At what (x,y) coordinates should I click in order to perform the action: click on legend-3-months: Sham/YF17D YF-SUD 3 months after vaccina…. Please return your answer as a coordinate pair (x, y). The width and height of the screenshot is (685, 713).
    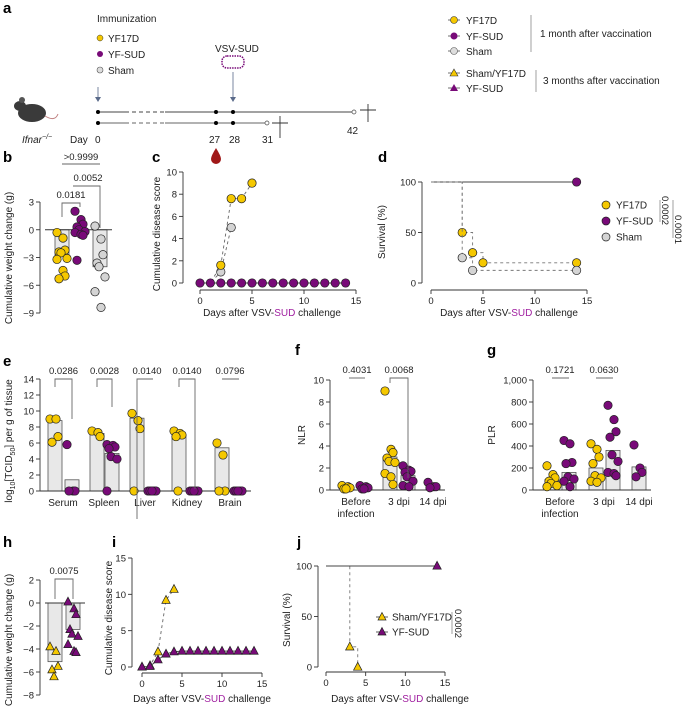
    Looking at the image, I should click on (554, 81).